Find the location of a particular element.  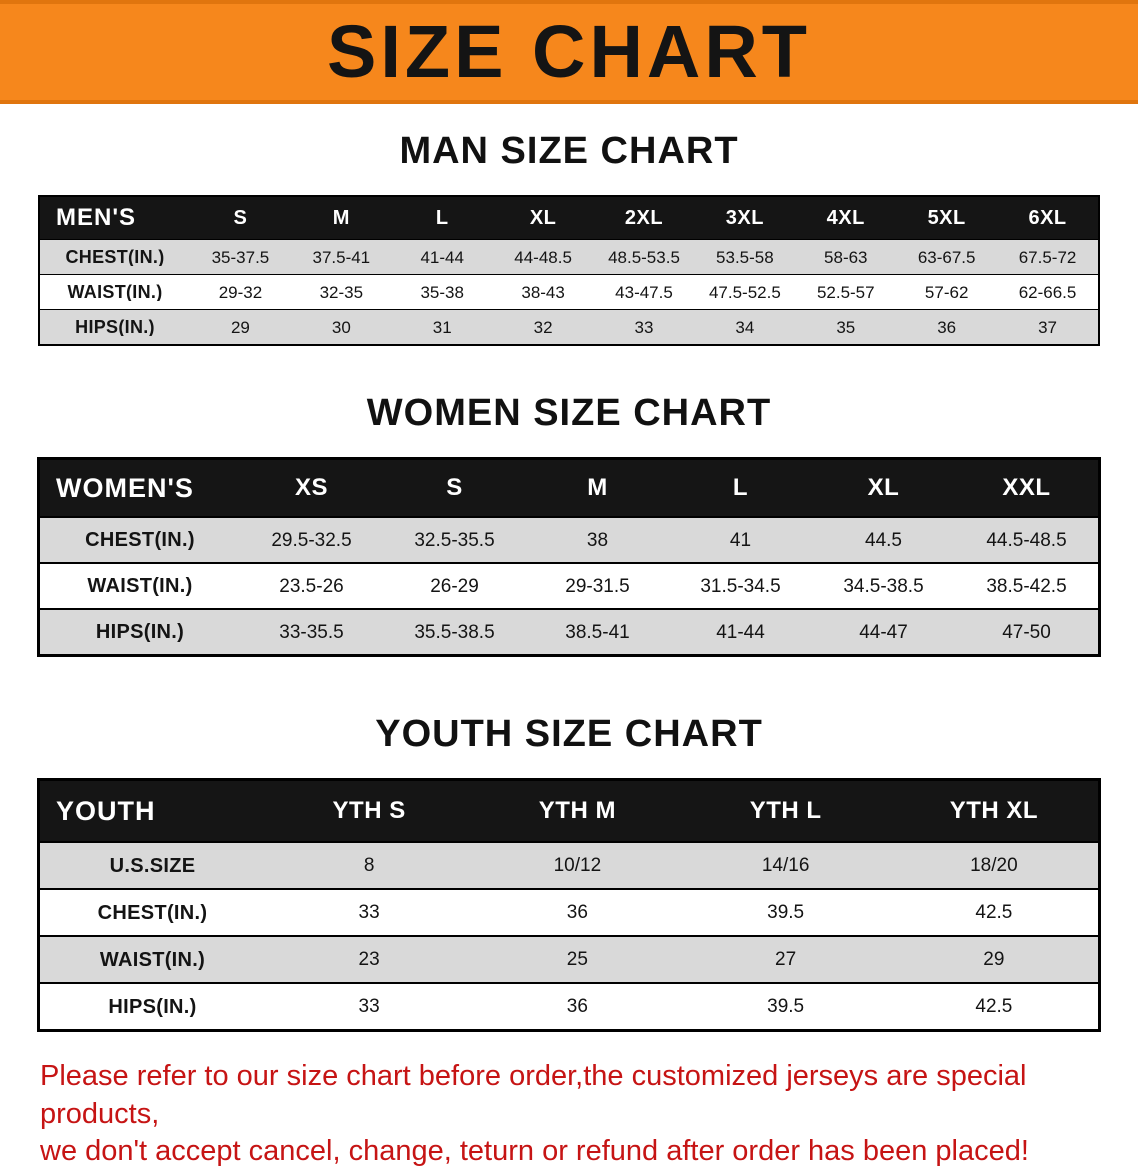

value-cell: 62-66.5 is located at coordinates (1047, 292).